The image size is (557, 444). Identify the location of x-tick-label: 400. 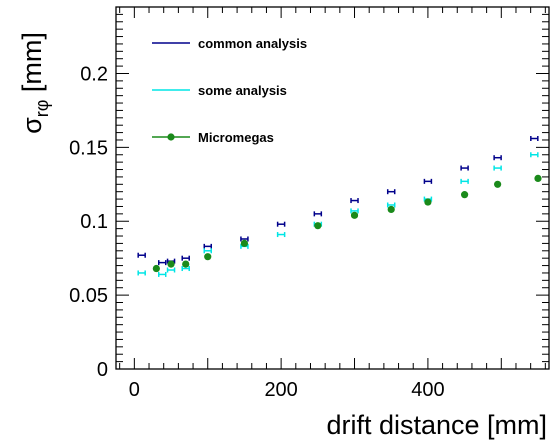
(427, 390).